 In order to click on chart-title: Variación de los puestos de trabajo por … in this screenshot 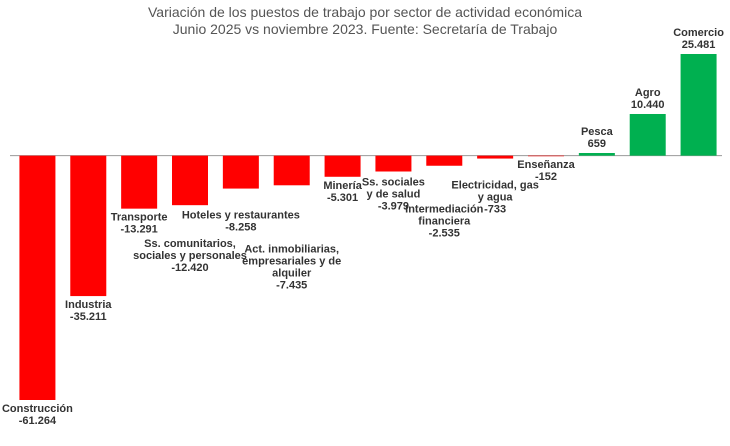, I will do `click(365, 12)`.